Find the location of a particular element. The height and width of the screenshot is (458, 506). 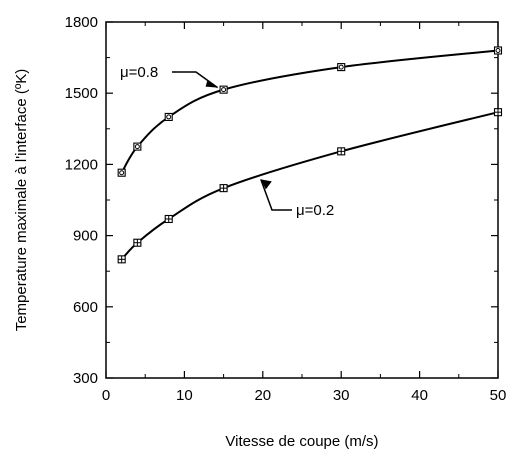

x-tick-label: 0 is located at coordinates (106, 395).